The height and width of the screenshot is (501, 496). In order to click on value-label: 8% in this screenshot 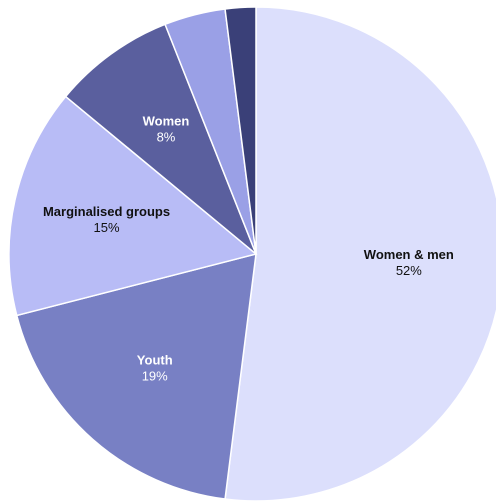, I will do `click(166, 137)`.